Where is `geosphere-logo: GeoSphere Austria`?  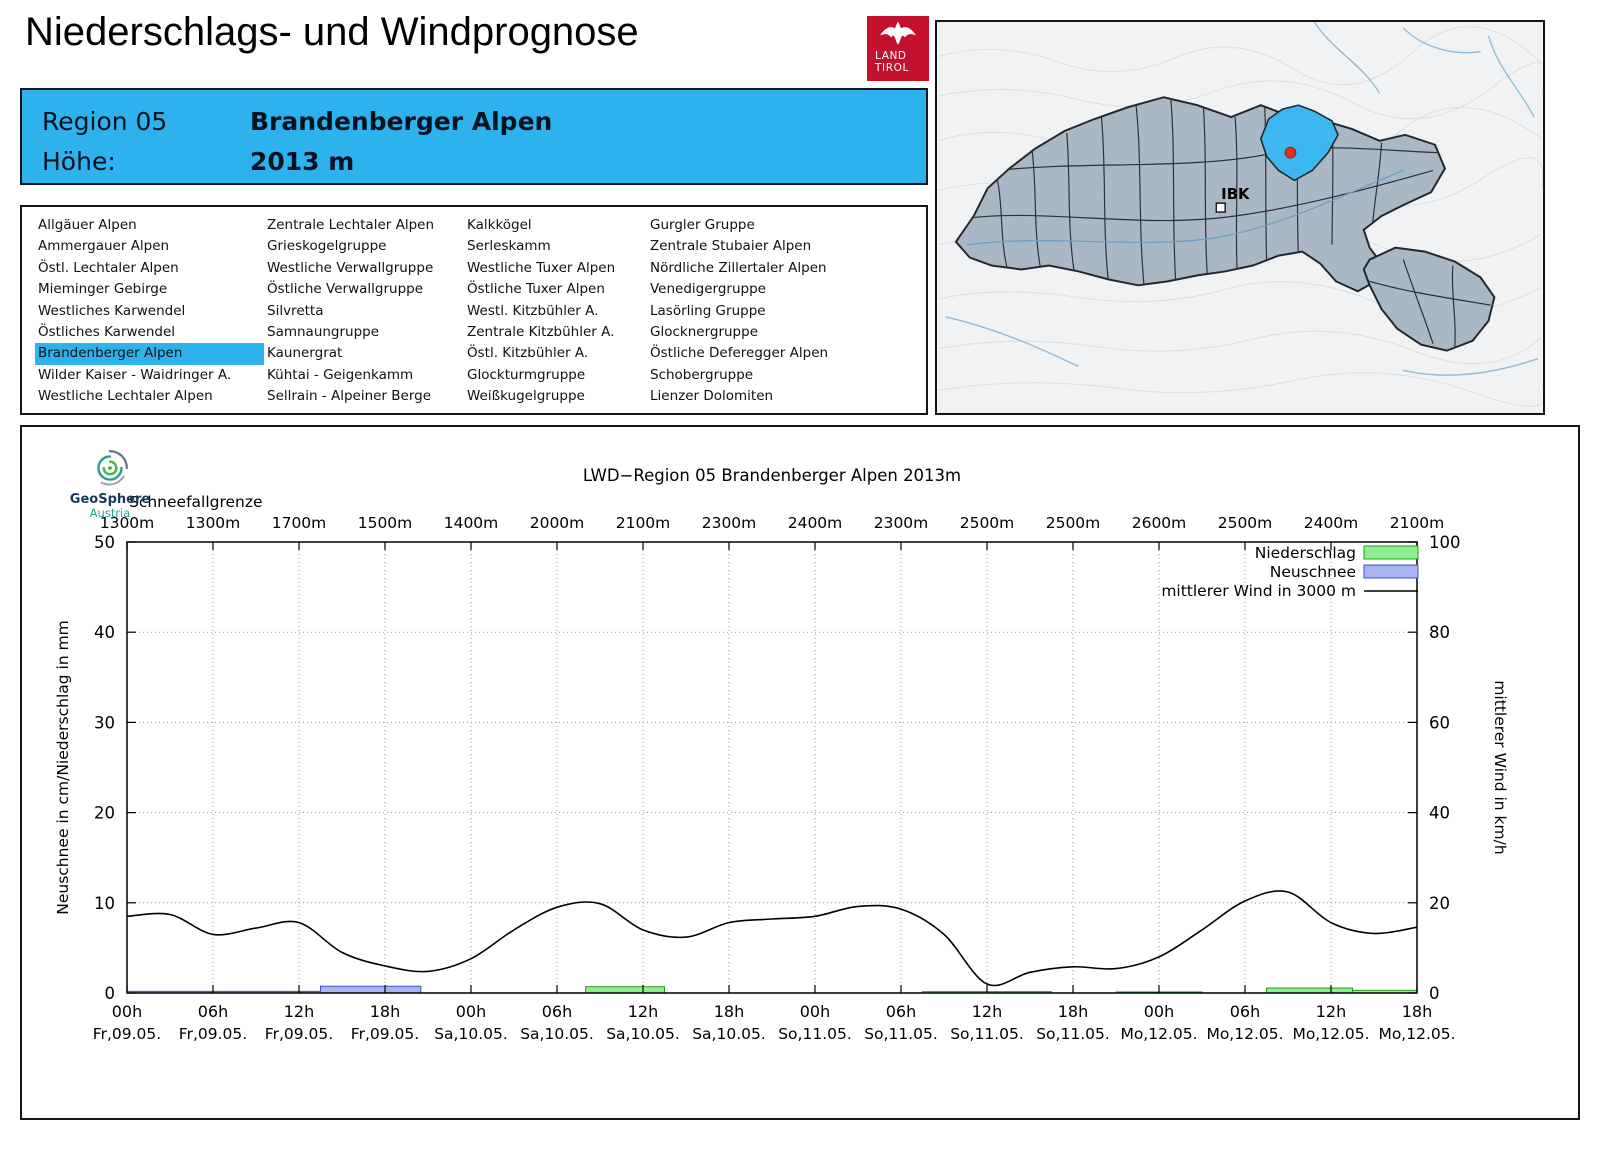 geosphere-logo: GeoSphere Austria is located at coordinates (110, 484).